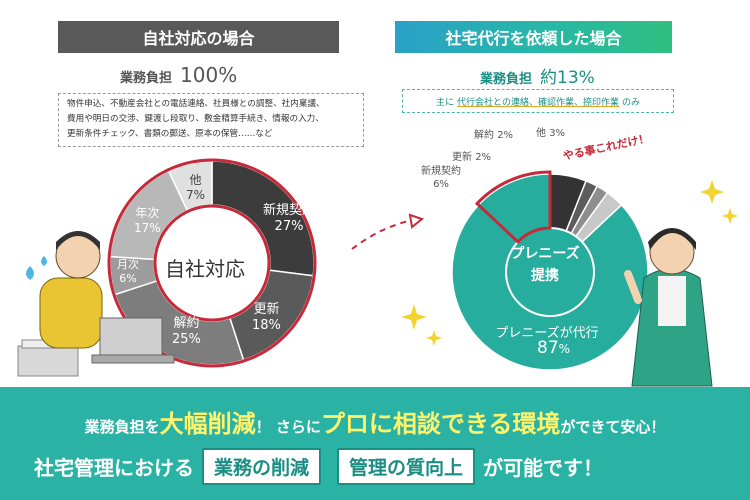 Image resolution: width=750 pixels, height=500 pixels. I want to click on slice-value: 27%, so click(289, 226).